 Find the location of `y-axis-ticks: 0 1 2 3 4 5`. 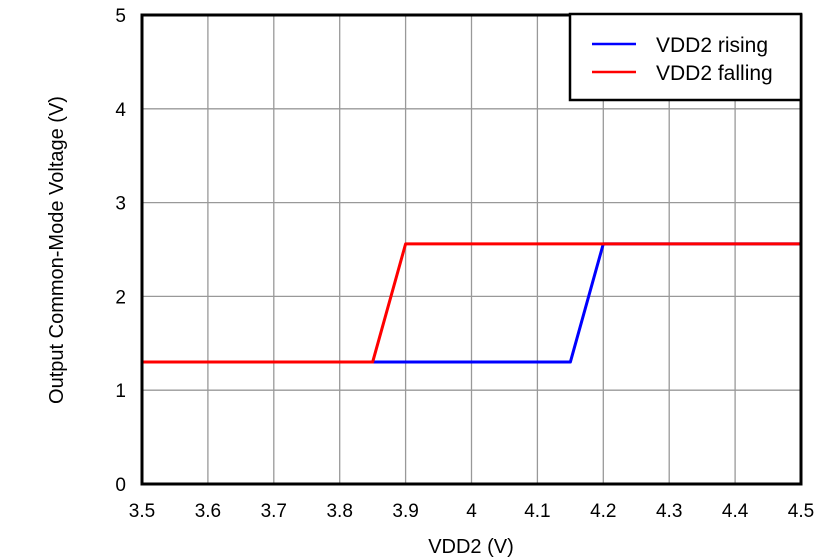

y-axis-ticks: 0 1 2 3 4 5 is located at coordinates (120, 251).